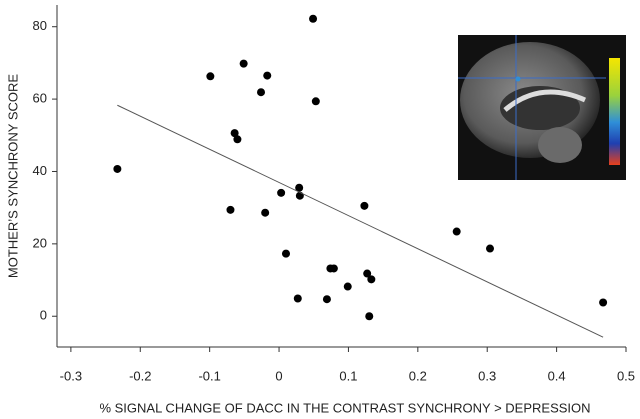 The width and height of the screenshot is (640, 419). What do you see at coordinates (40, 170) in the screenshot?
I see `y-tick-label: 40` at bounding box center [40, 170].